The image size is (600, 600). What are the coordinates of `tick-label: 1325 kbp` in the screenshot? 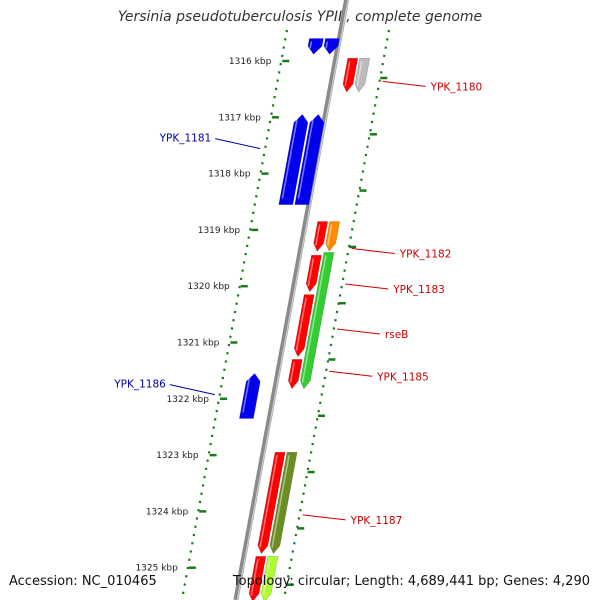 It's located at (156, 569).